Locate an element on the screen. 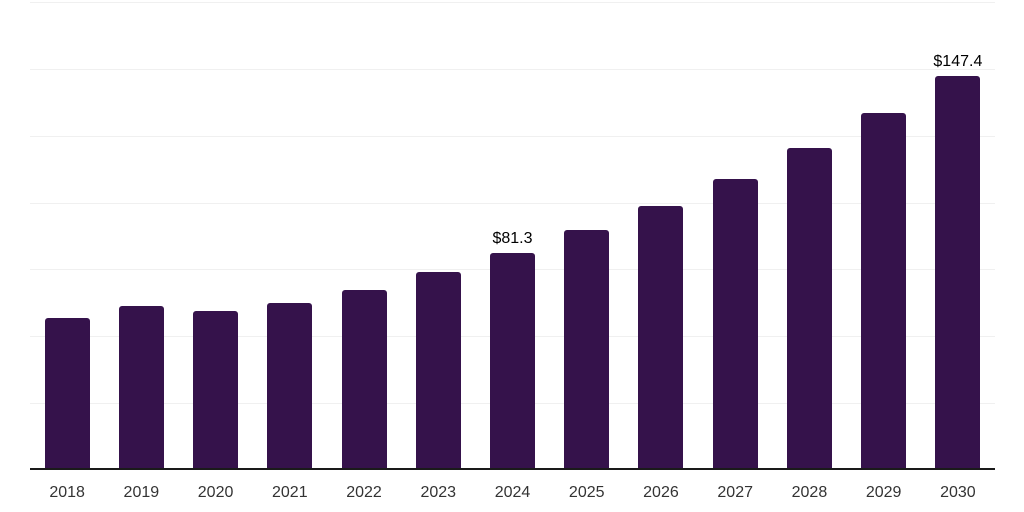 The image size is (1024, 512). bar-2021 is located at coordinates (290, 386).